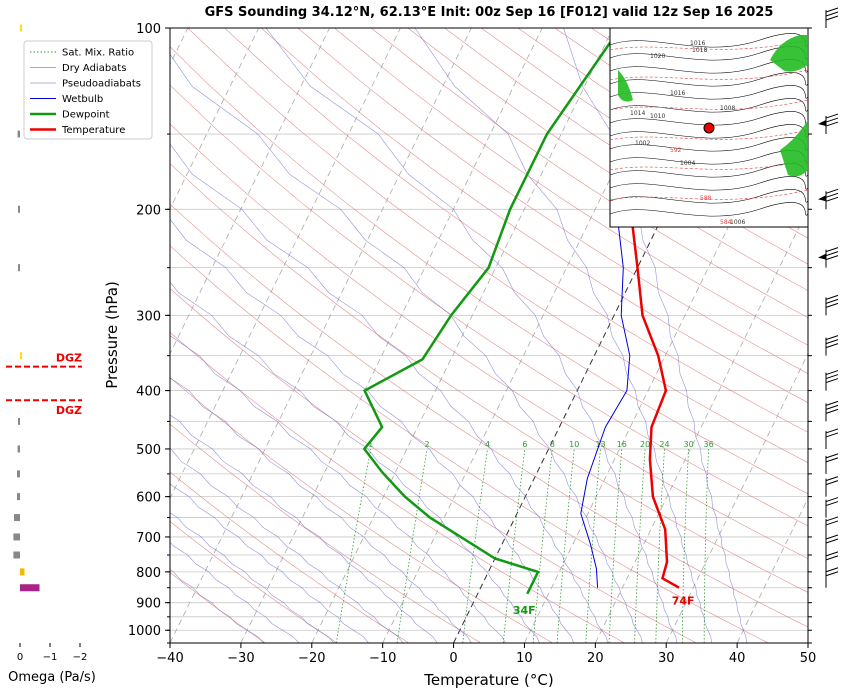 This screenshot has height=691, width=851. Describe the element at coordinates (709, 444) in the screenshot. I see `mixing-ratio-label: 36` at that location.